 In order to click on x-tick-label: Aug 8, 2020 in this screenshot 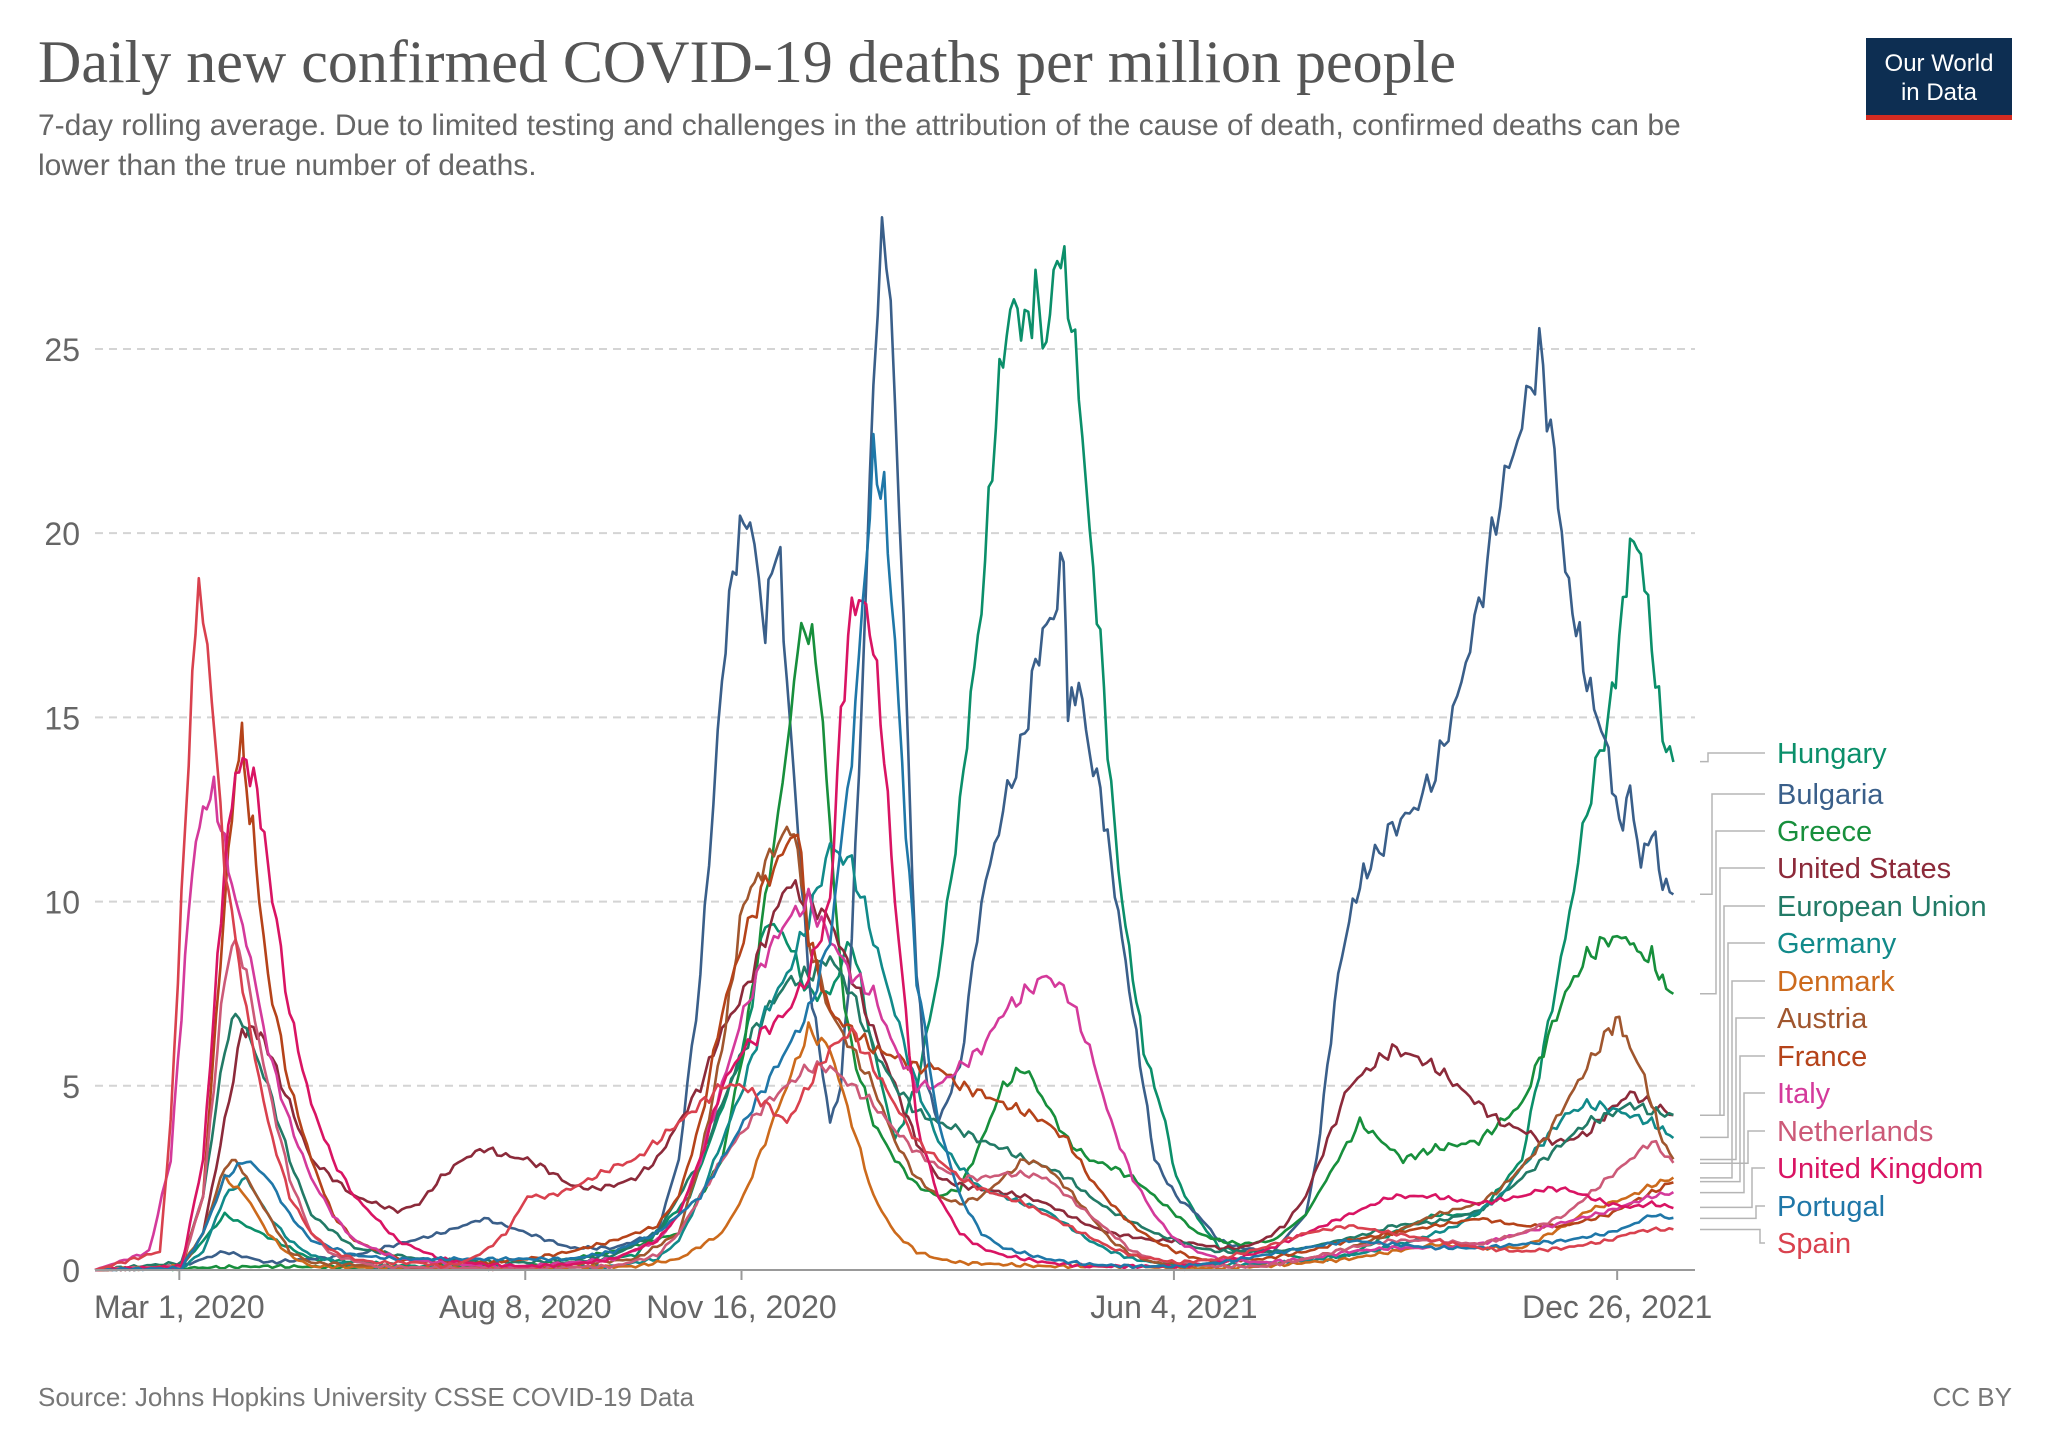, I will do `click(525, 1307)`.